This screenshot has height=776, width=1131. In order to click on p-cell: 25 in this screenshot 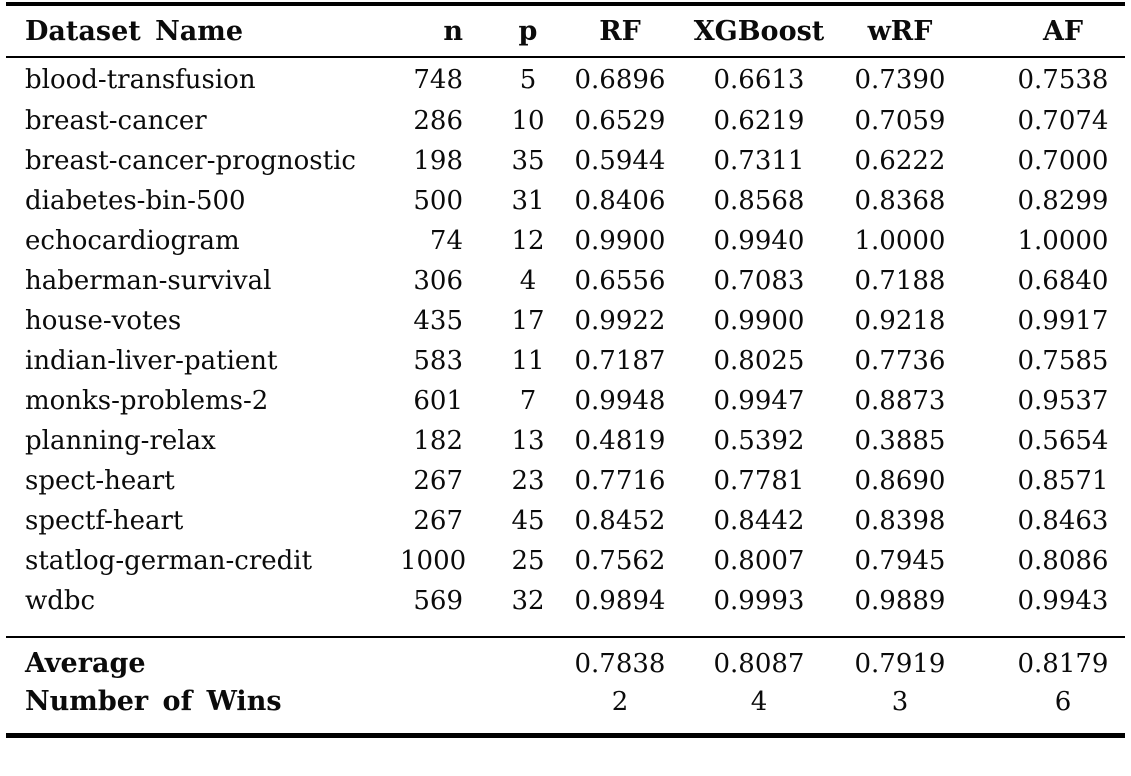, I will do `click(528, 561)`.